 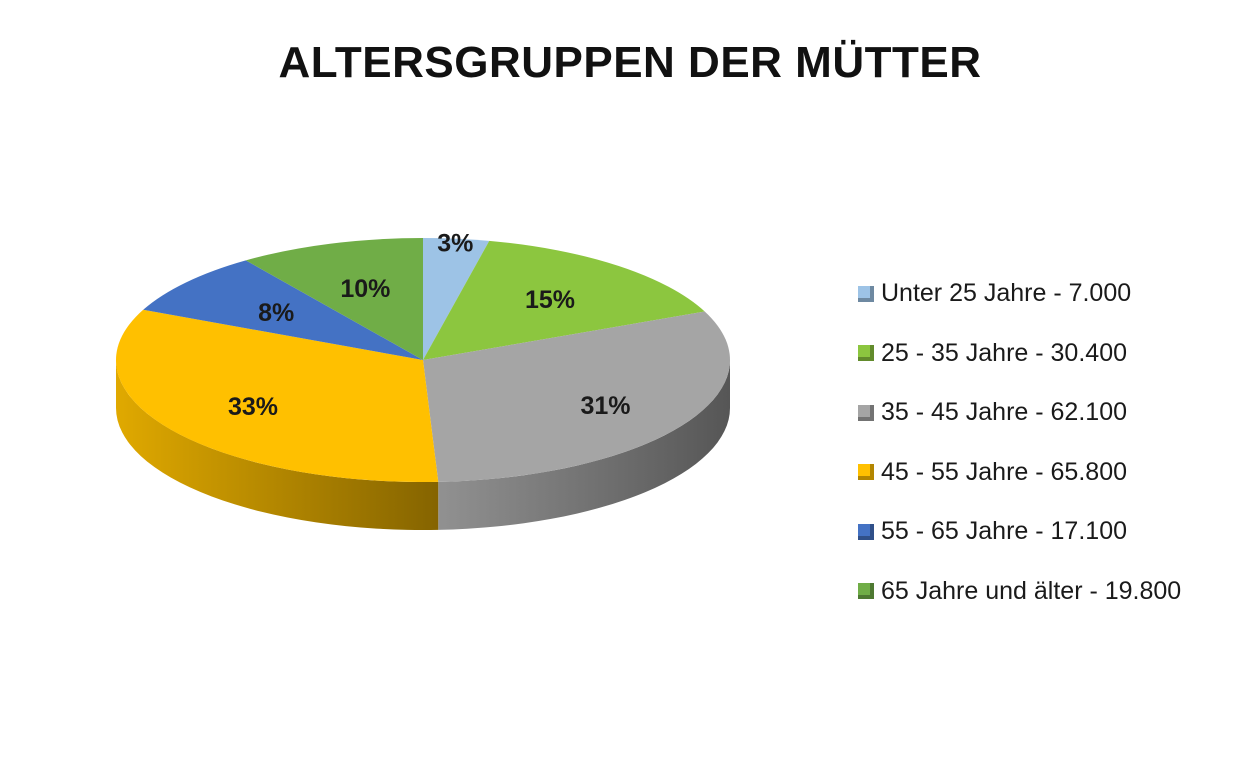 I want to click on data-label-0: 3%, so click(x=455, y=243).